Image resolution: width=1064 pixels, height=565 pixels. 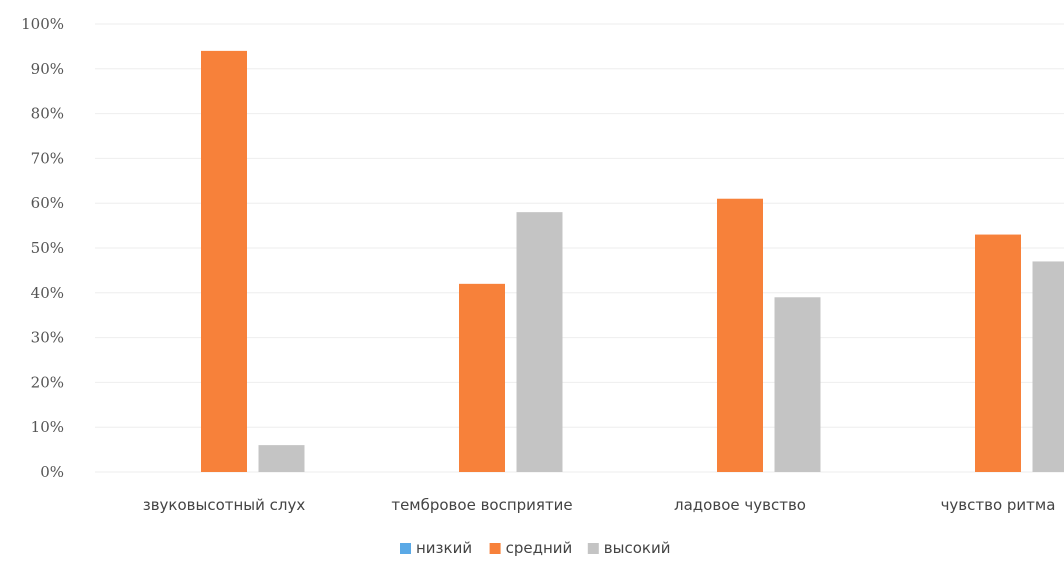 What do you see at coordinates (47, 293) in the screenshot?
I see `y-tick-label: 40%` at bounding box center [47, 293].